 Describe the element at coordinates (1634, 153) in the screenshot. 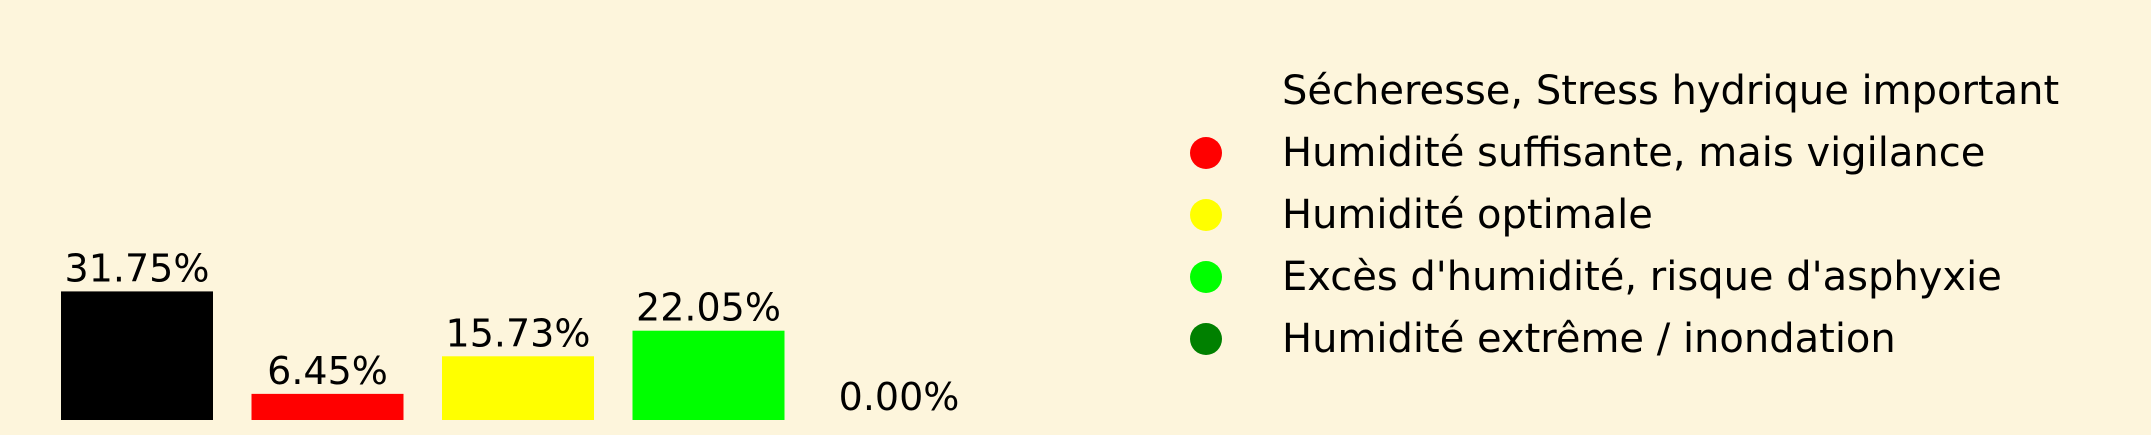

I see `legend-label-2: Humidité suffisante, mais vigilance` at that location.